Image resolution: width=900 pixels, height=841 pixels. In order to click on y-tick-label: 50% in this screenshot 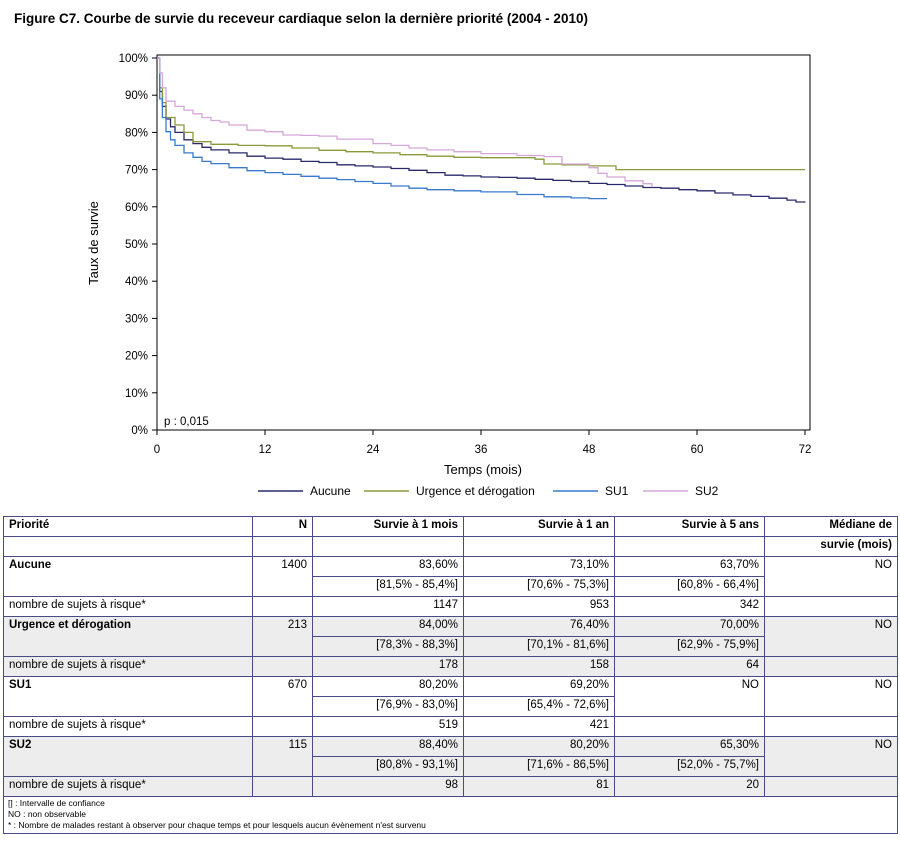, I will do `click(136, 245)`.